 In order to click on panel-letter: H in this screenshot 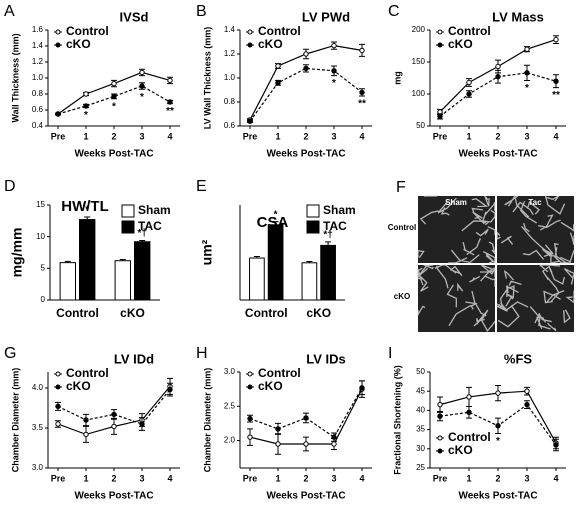, I will do `click(202, 353)`.